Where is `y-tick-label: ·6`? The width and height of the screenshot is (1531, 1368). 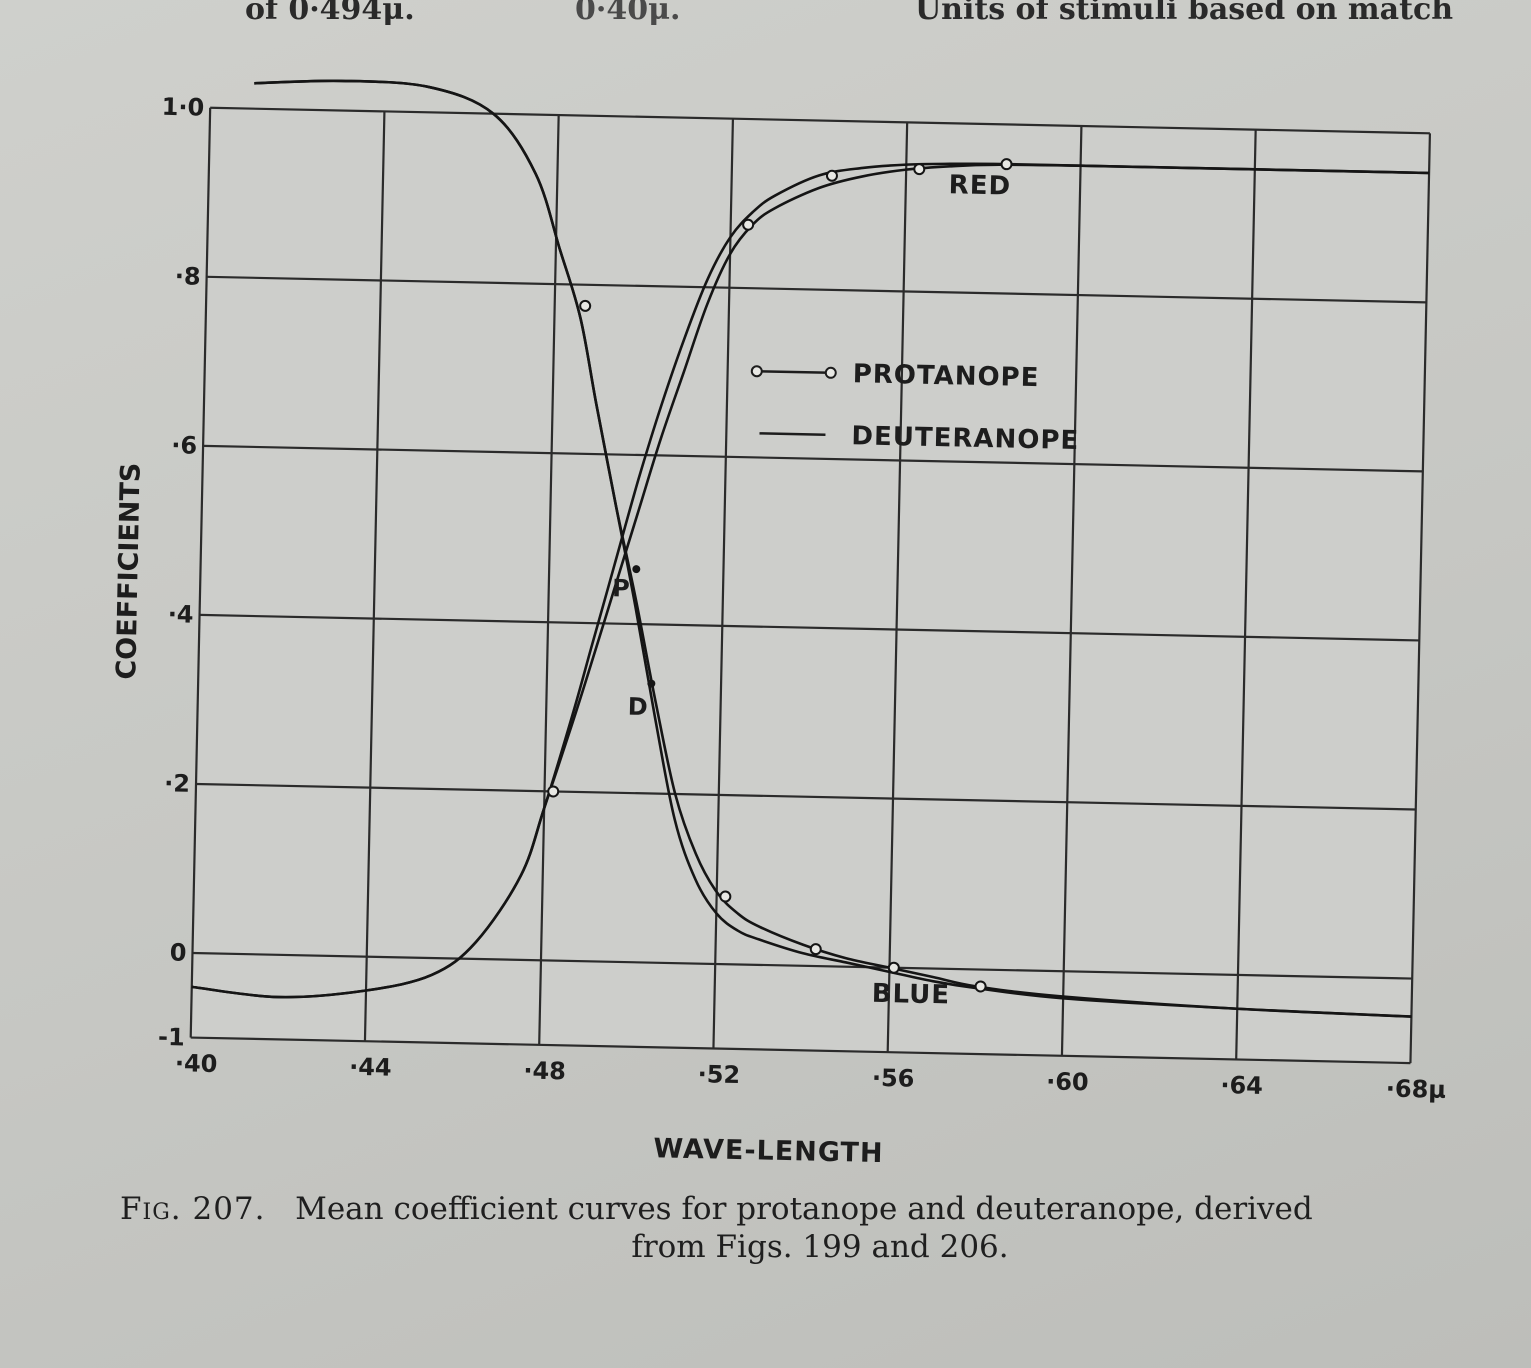
y-tick-label: ·6 is located at coordinates (184, 445).